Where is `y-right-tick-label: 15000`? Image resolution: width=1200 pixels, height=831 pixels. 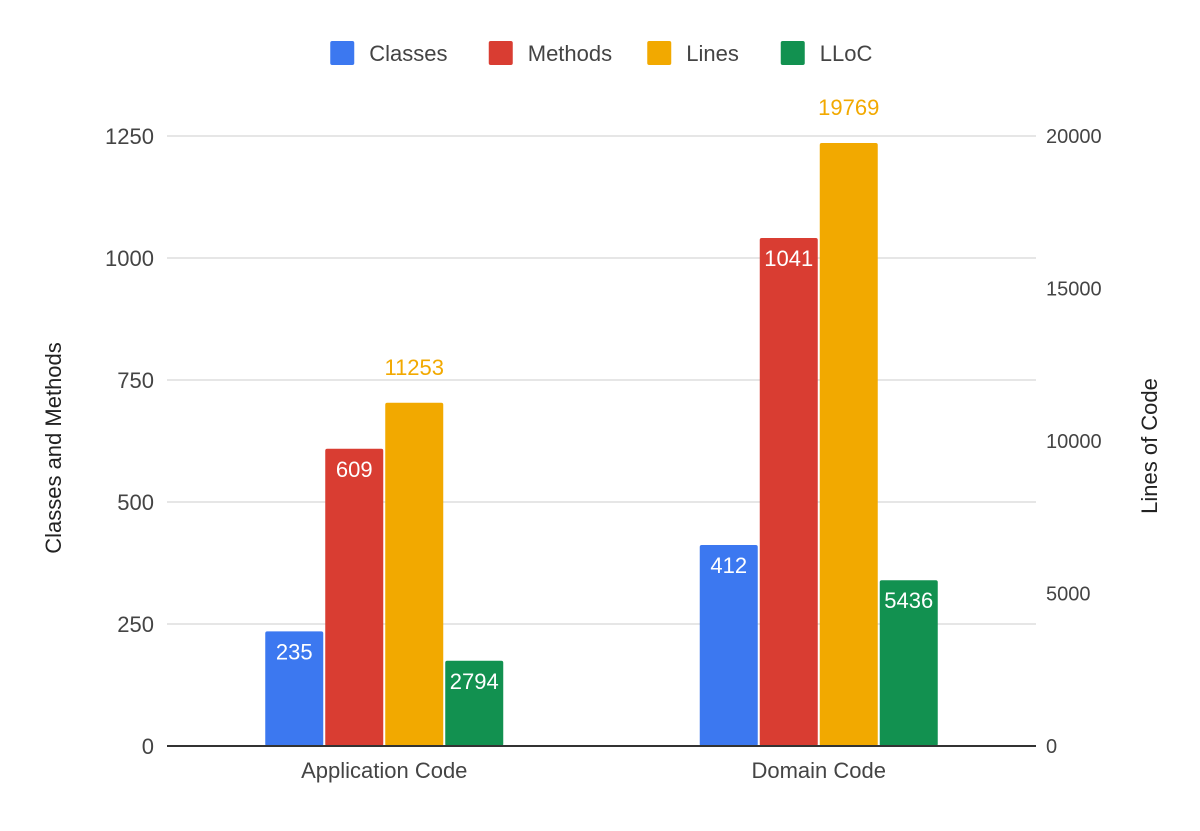 y-right-tick-label: 15000 is located at coordinates (1074, 290).